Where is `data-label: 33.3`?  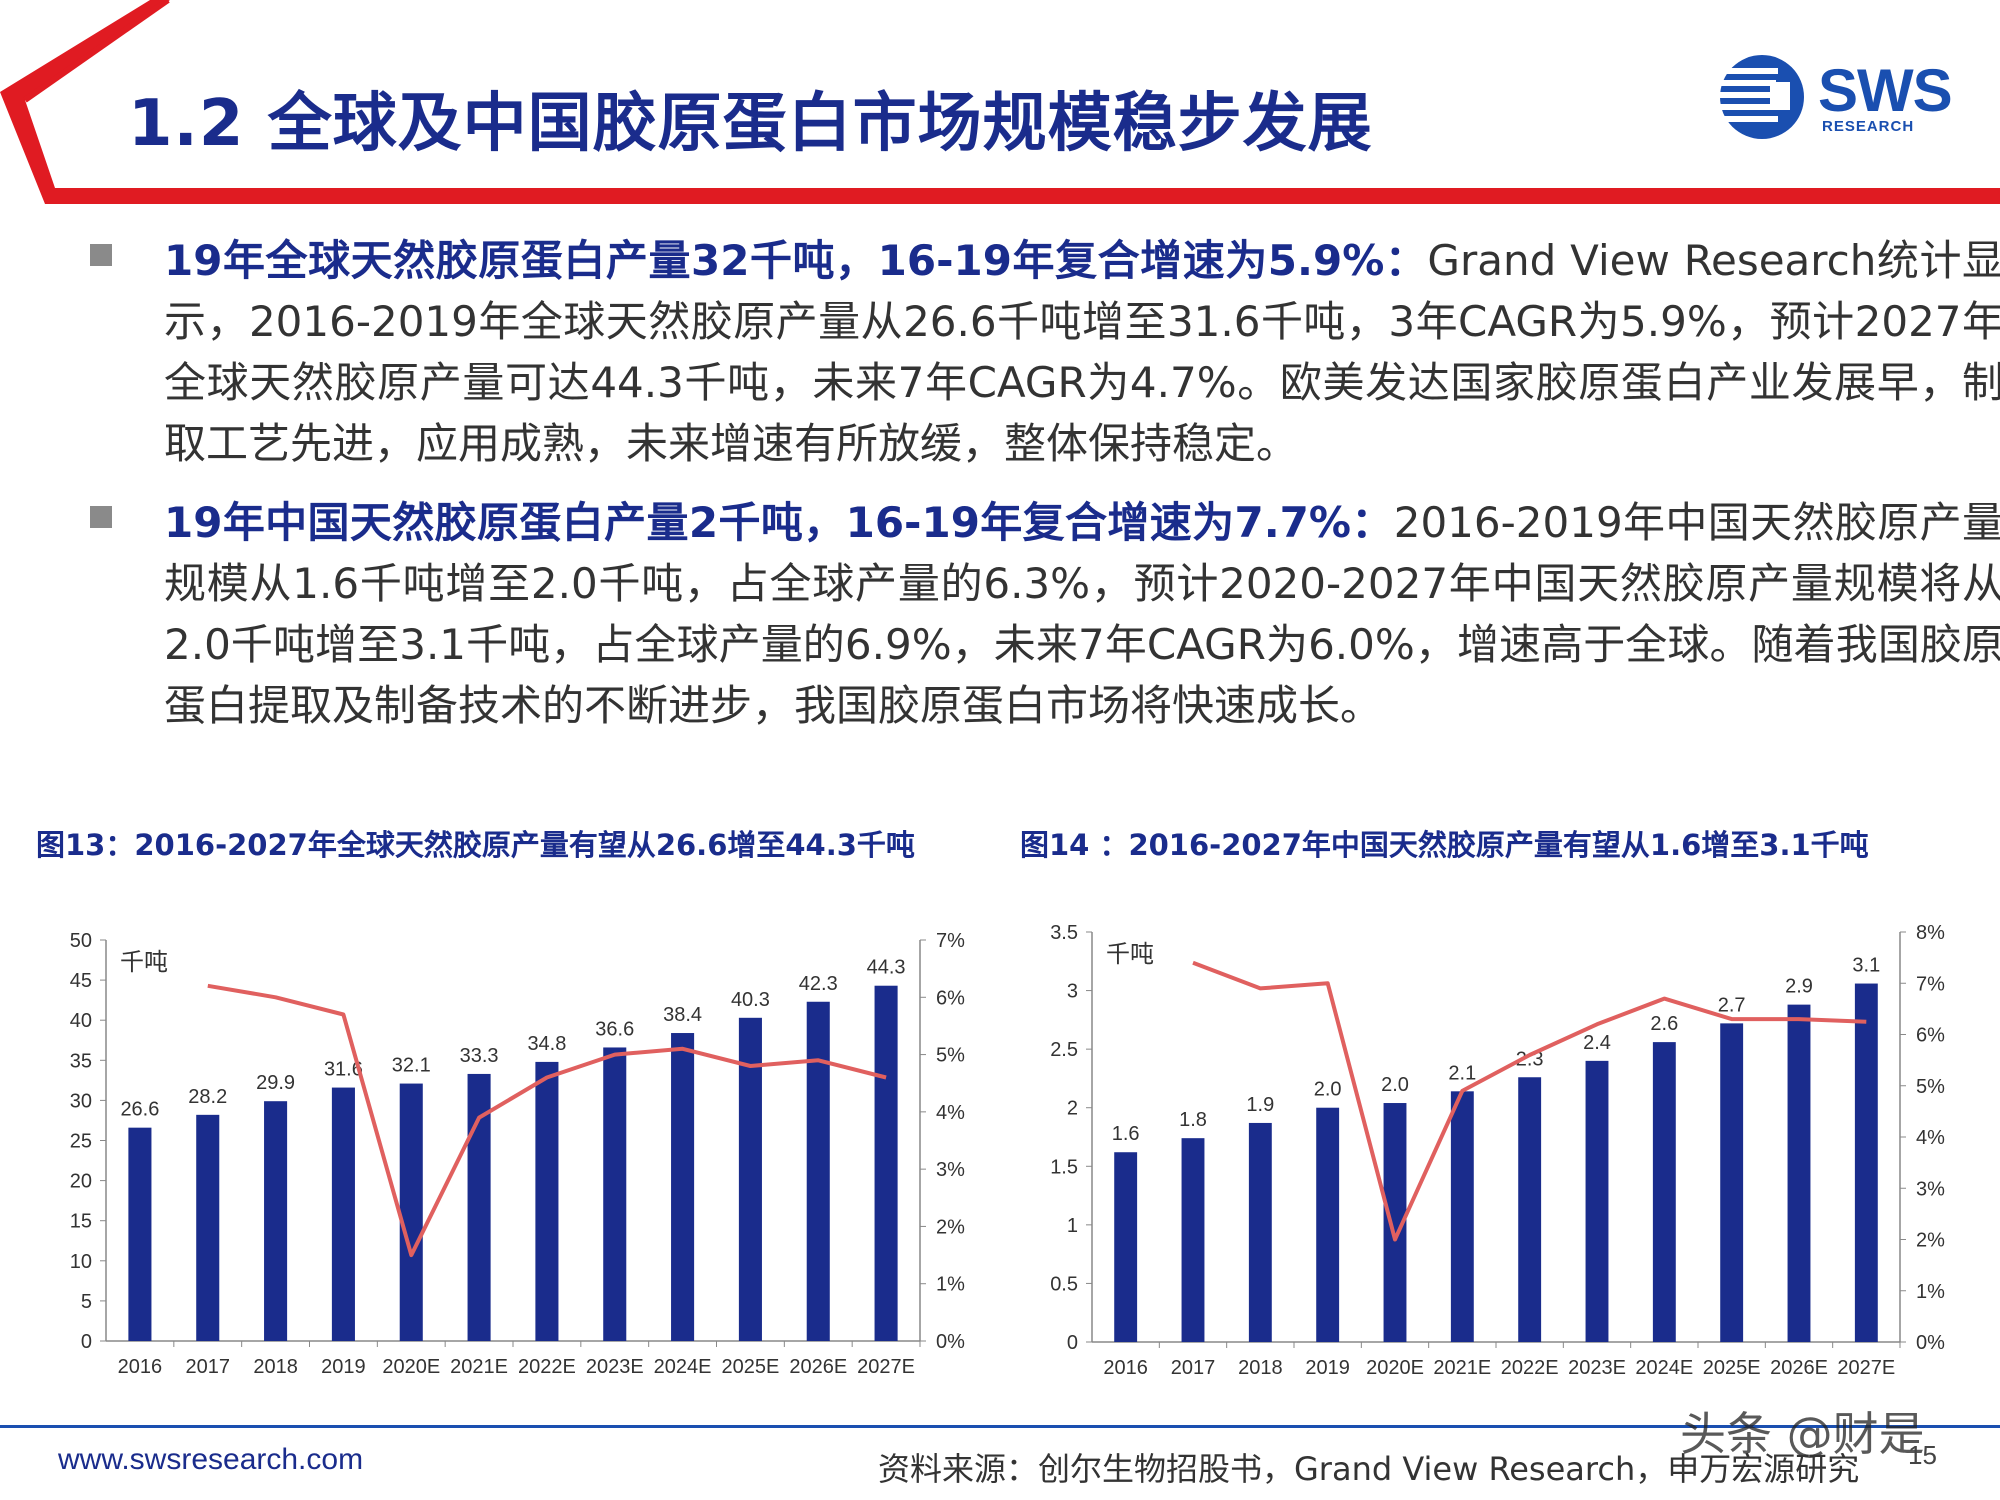 data-label: 33.3 is located at coordinates (479, 1056).